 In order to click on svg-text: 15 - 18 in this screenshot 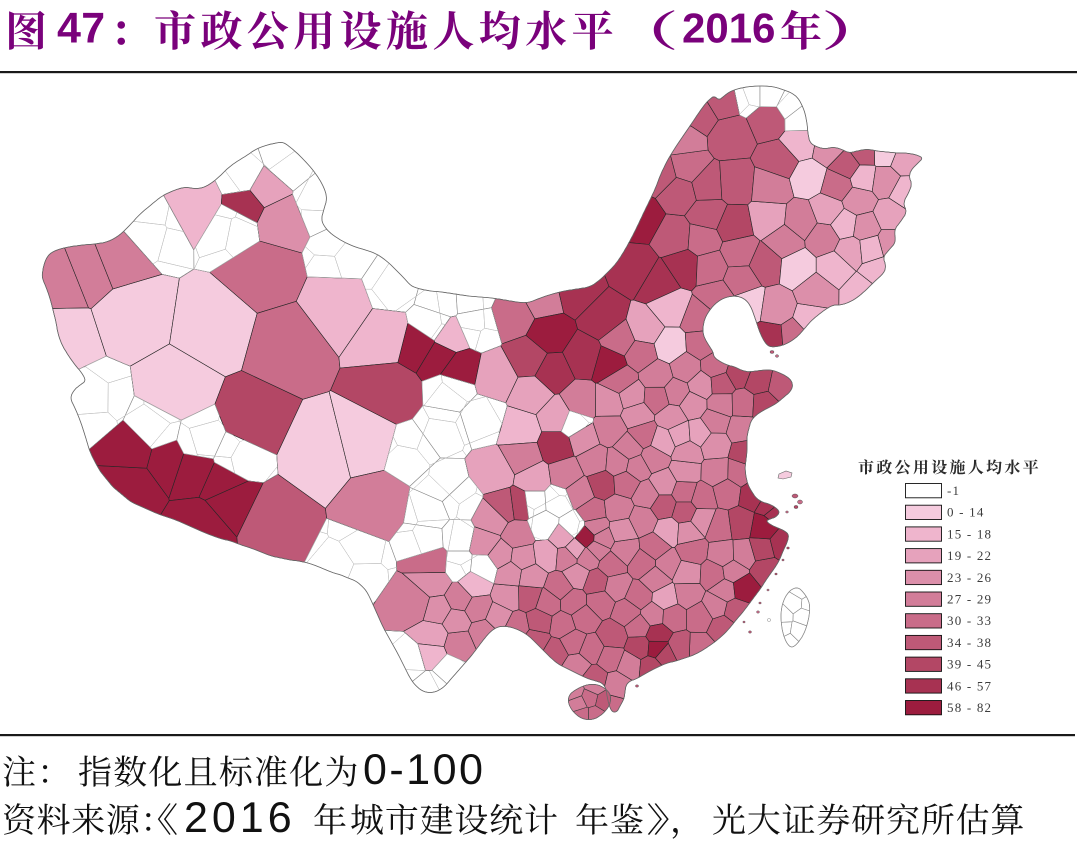, I will do `click(969, 533)`.